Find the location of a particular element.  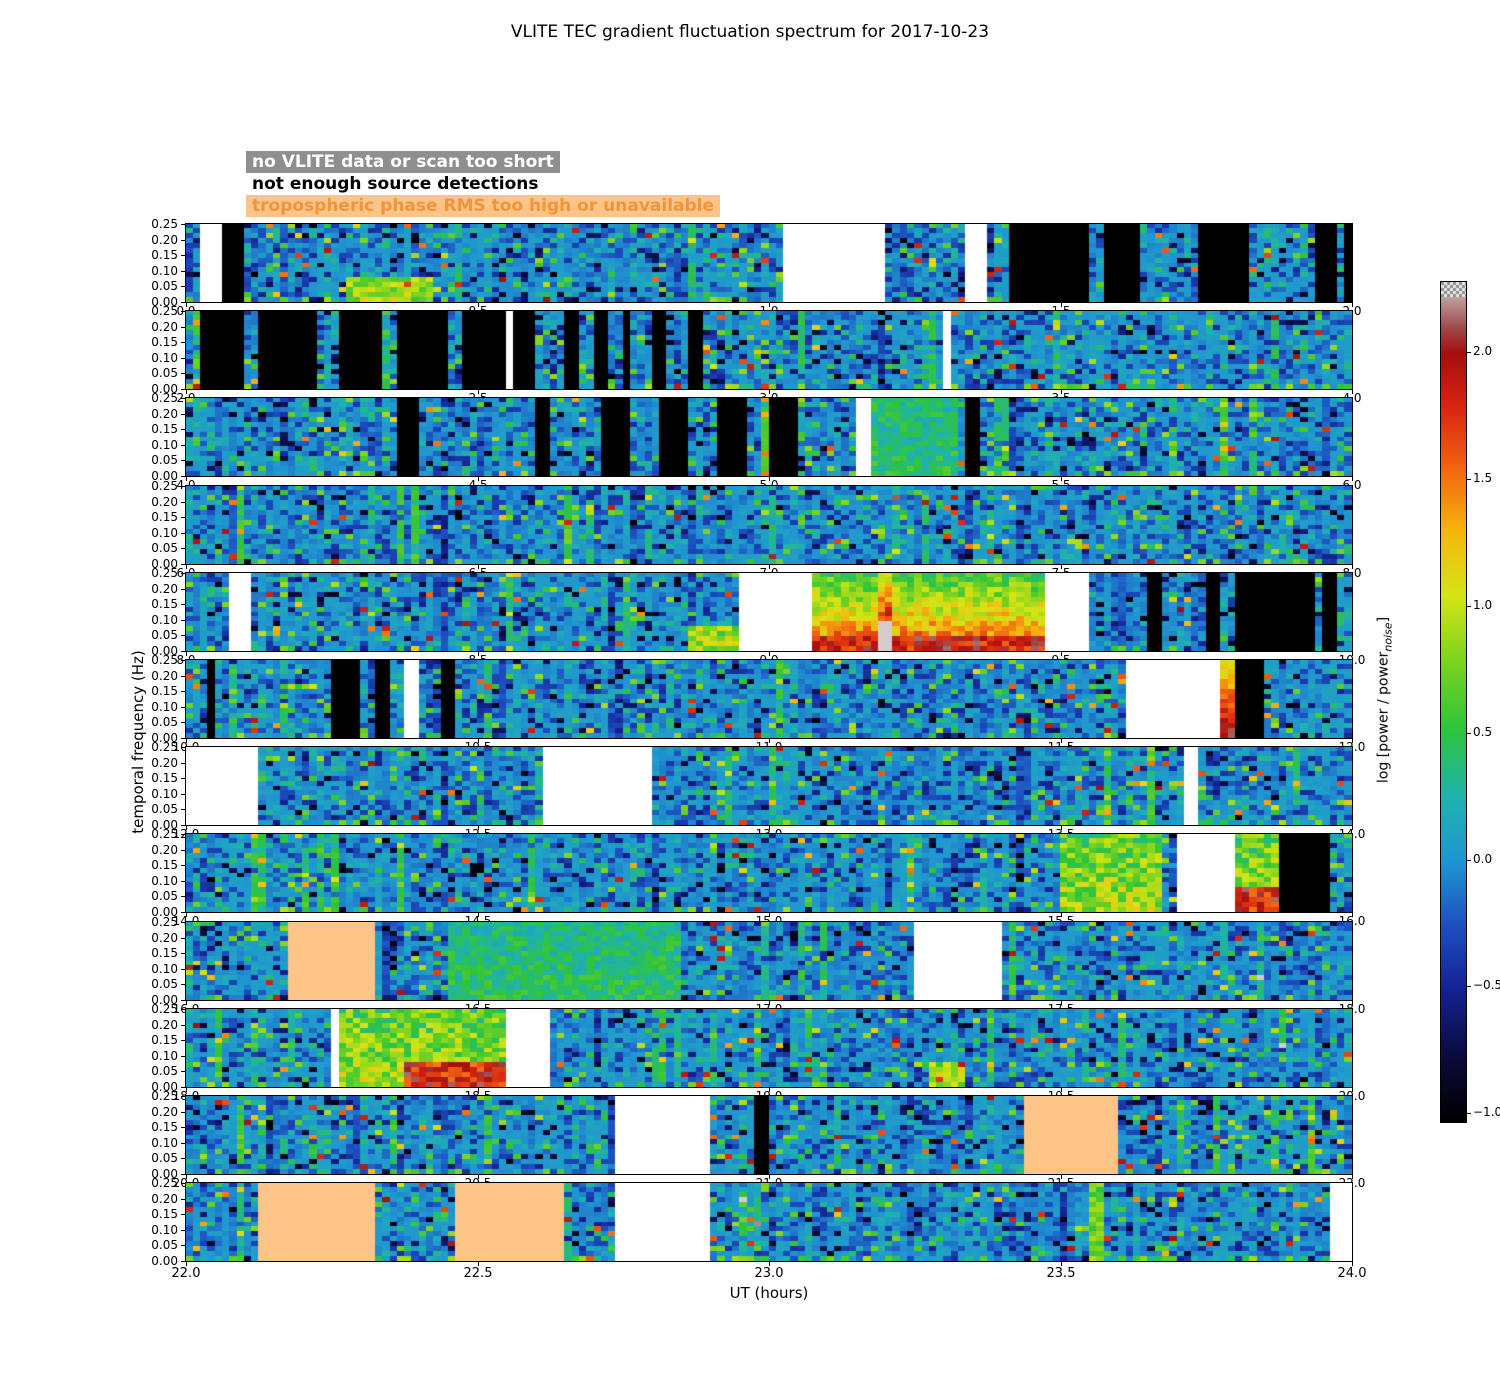

x-axis-label: UT (hours) is located at coordinates (769, 1293).